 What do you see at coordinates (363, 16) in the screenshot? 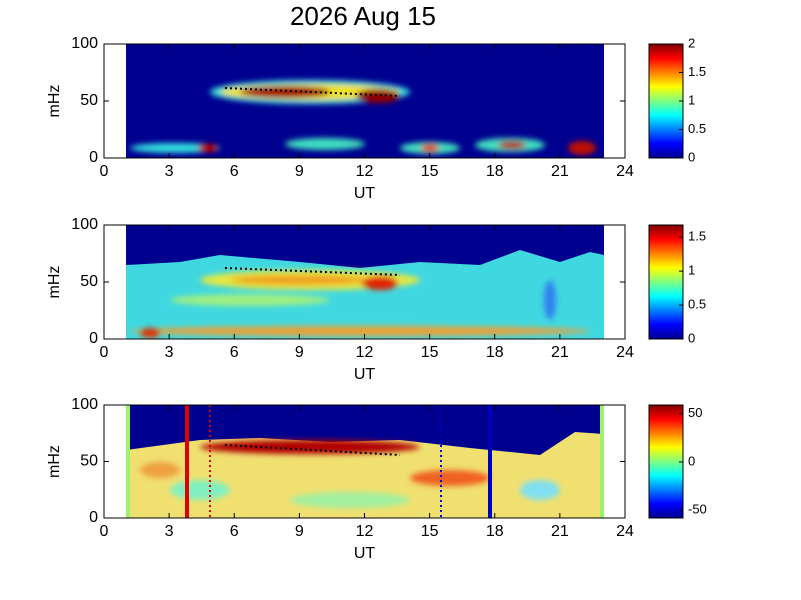
I see `figure-title: 2026 Aug 15` at bounding box center [363, 16].